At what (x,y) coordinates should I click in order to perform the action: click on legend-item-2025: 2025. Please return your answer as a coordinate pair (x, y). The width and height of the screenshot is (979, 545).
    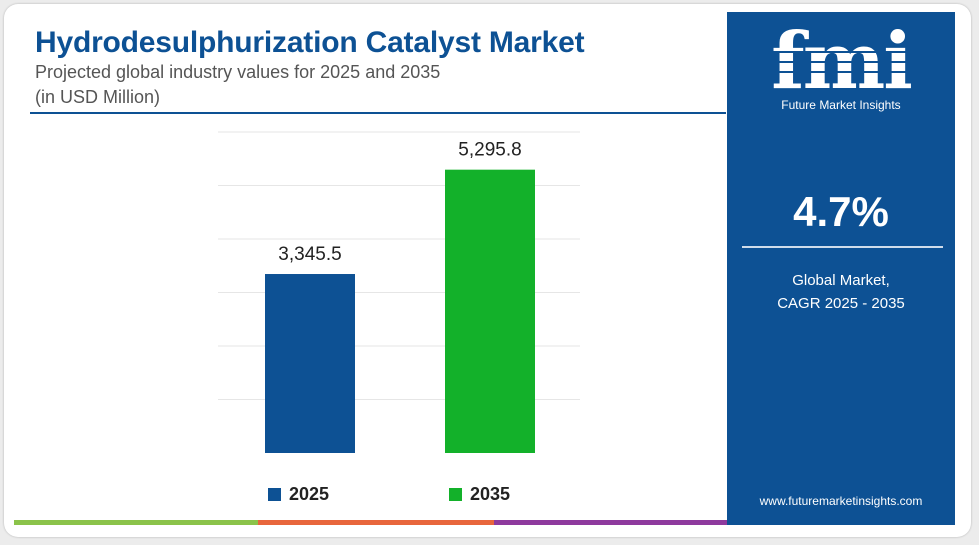
    Looking at the image, I should click on (298, 494).